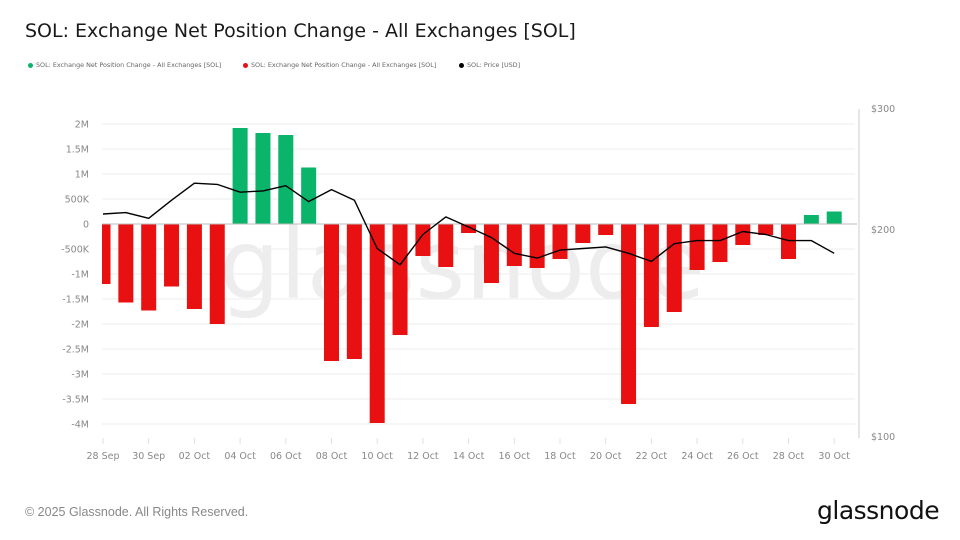 Image resolution: width=960 pixels, height=540 pixels. Describe the element at coordinates (878, 510) in the screenshot. I see `glassnode-logo: glassnode` at that location.